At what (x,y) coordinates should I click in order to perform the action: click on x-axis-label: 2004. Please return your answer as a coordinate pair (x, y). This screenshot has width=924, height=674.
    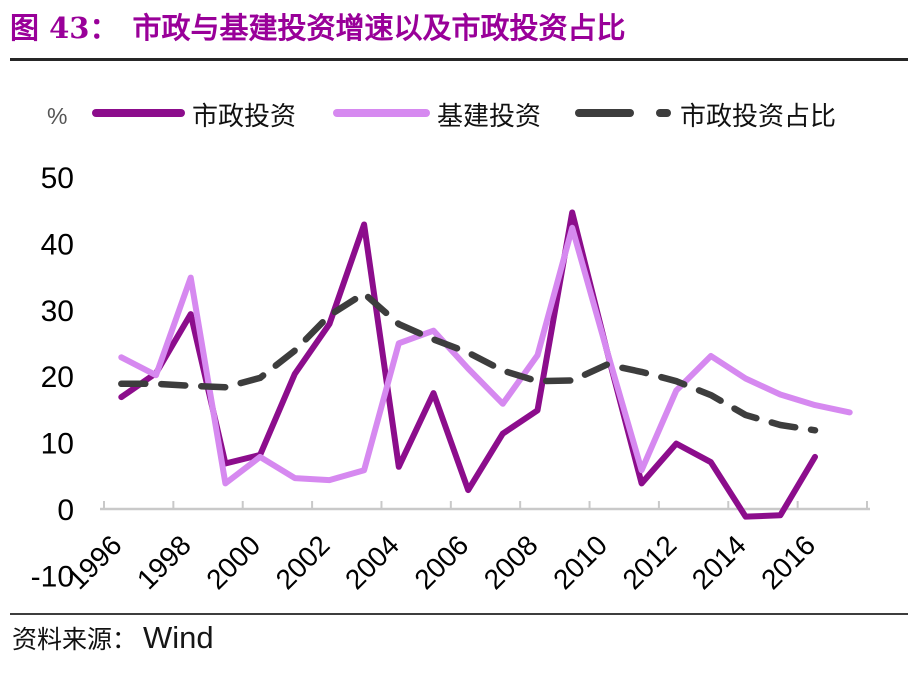
    Looking at the image, I should click on (372, 562).